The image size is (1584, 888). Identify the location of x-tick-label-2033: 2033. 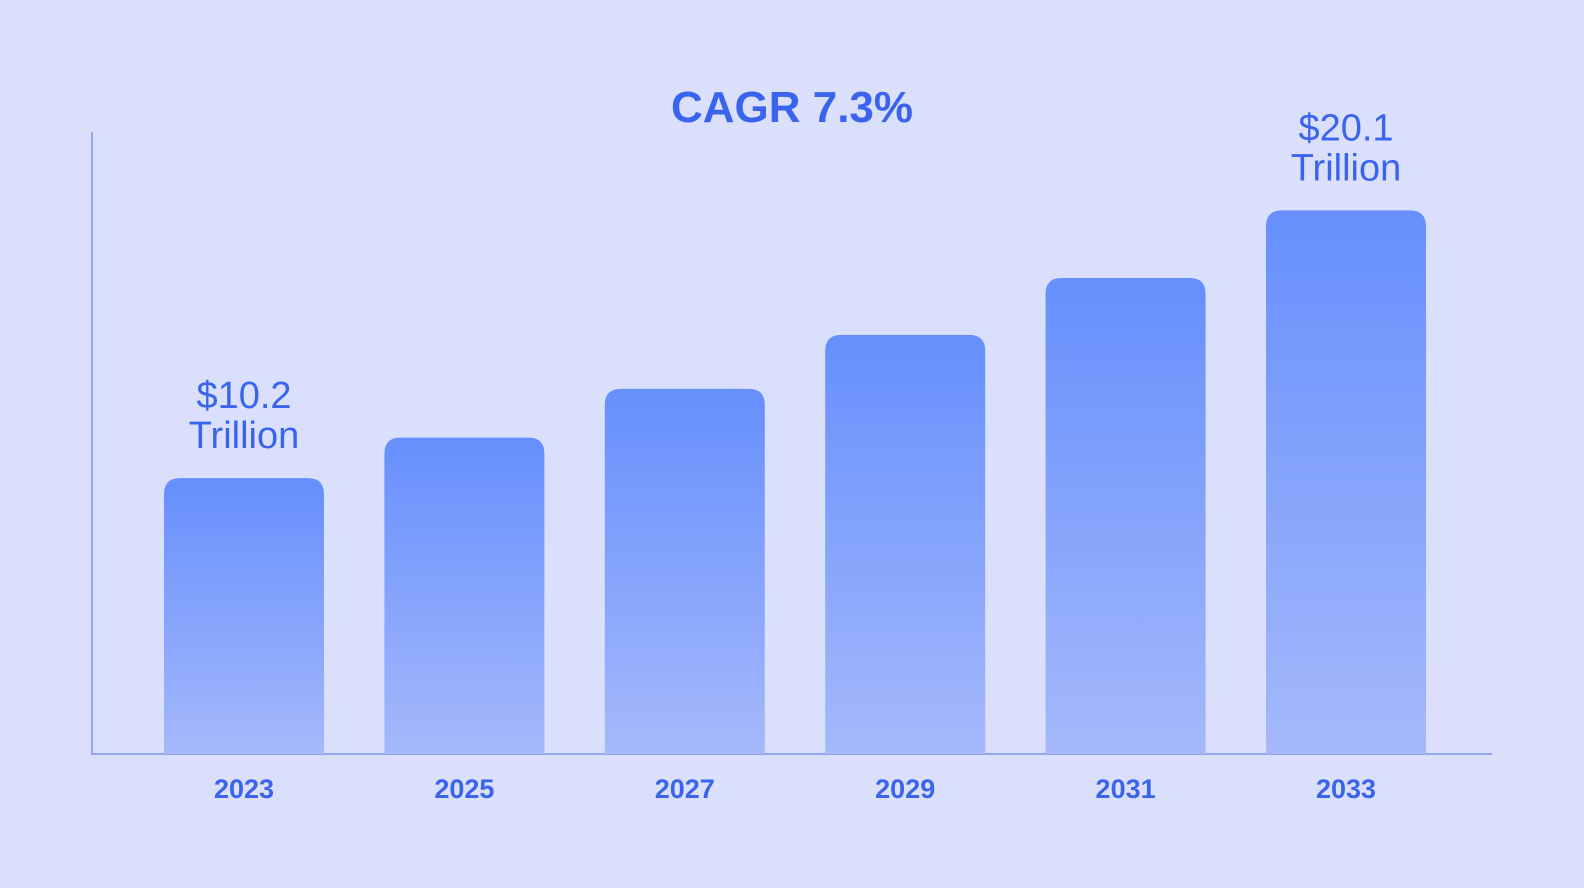
(1346, 789).